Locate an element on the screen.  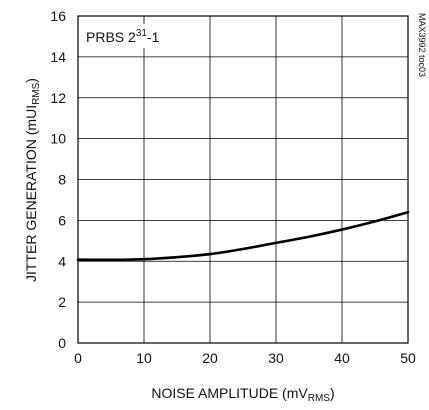
prbs-annotation: PRBS 231-1 is located at coordinates (123, 36).